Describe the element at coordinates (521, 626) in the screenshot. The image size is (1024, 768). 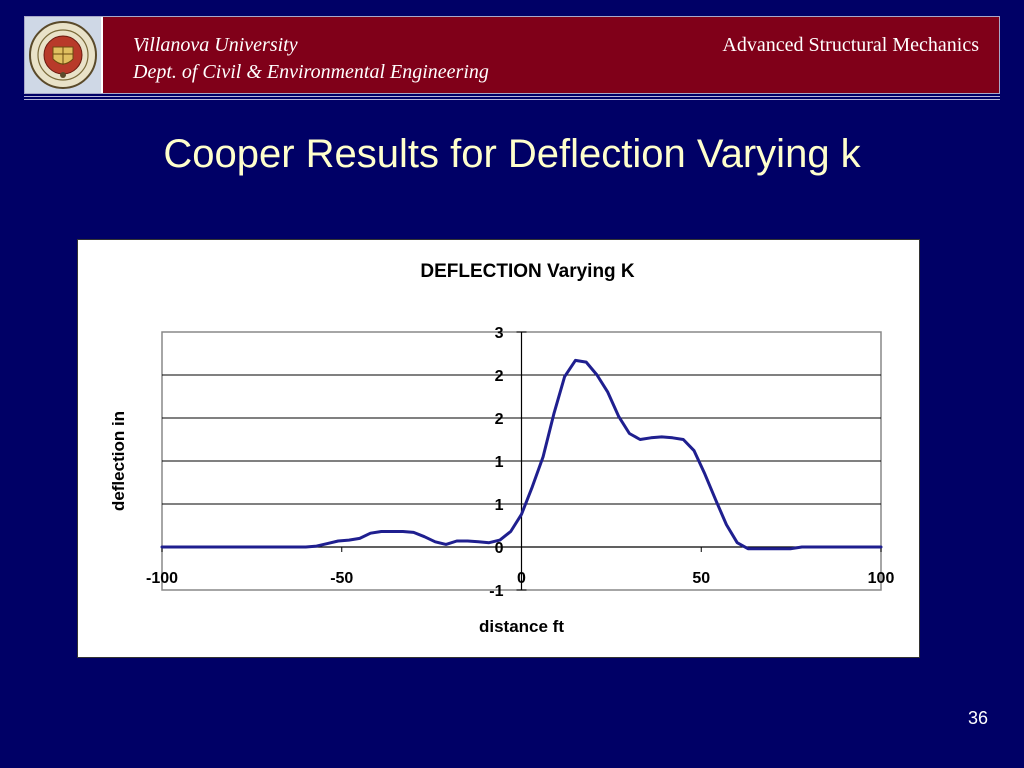
I see `x-axis-label: distance ft` at that location.